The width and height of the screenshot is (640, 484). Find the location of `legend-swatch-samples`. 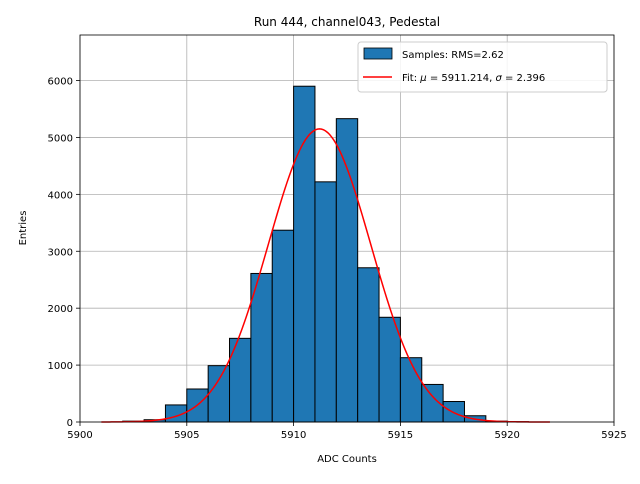

legend-swatch-samples is located at coordinates (378, 53).